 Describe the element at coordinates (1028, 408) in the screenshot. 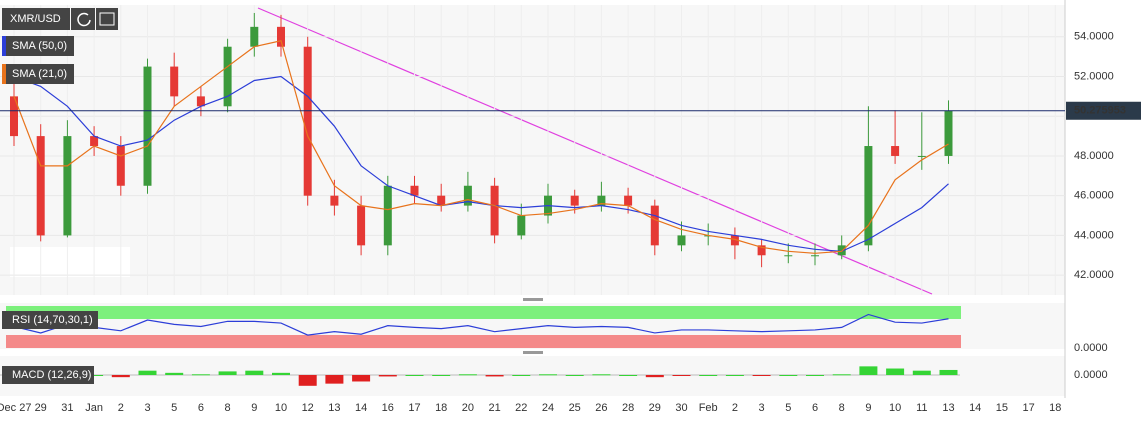

I see `x-tick-label: 17` at that location.